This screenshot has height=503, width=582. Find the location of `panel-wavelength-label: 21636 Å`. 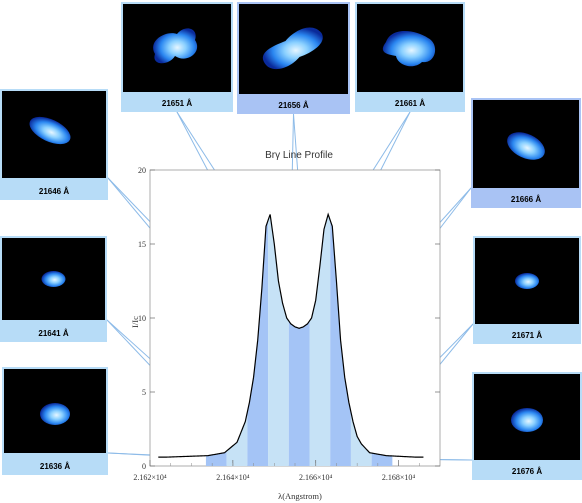

panel-wavelength-label: 21636 Å is located at coordinates (55, 466).